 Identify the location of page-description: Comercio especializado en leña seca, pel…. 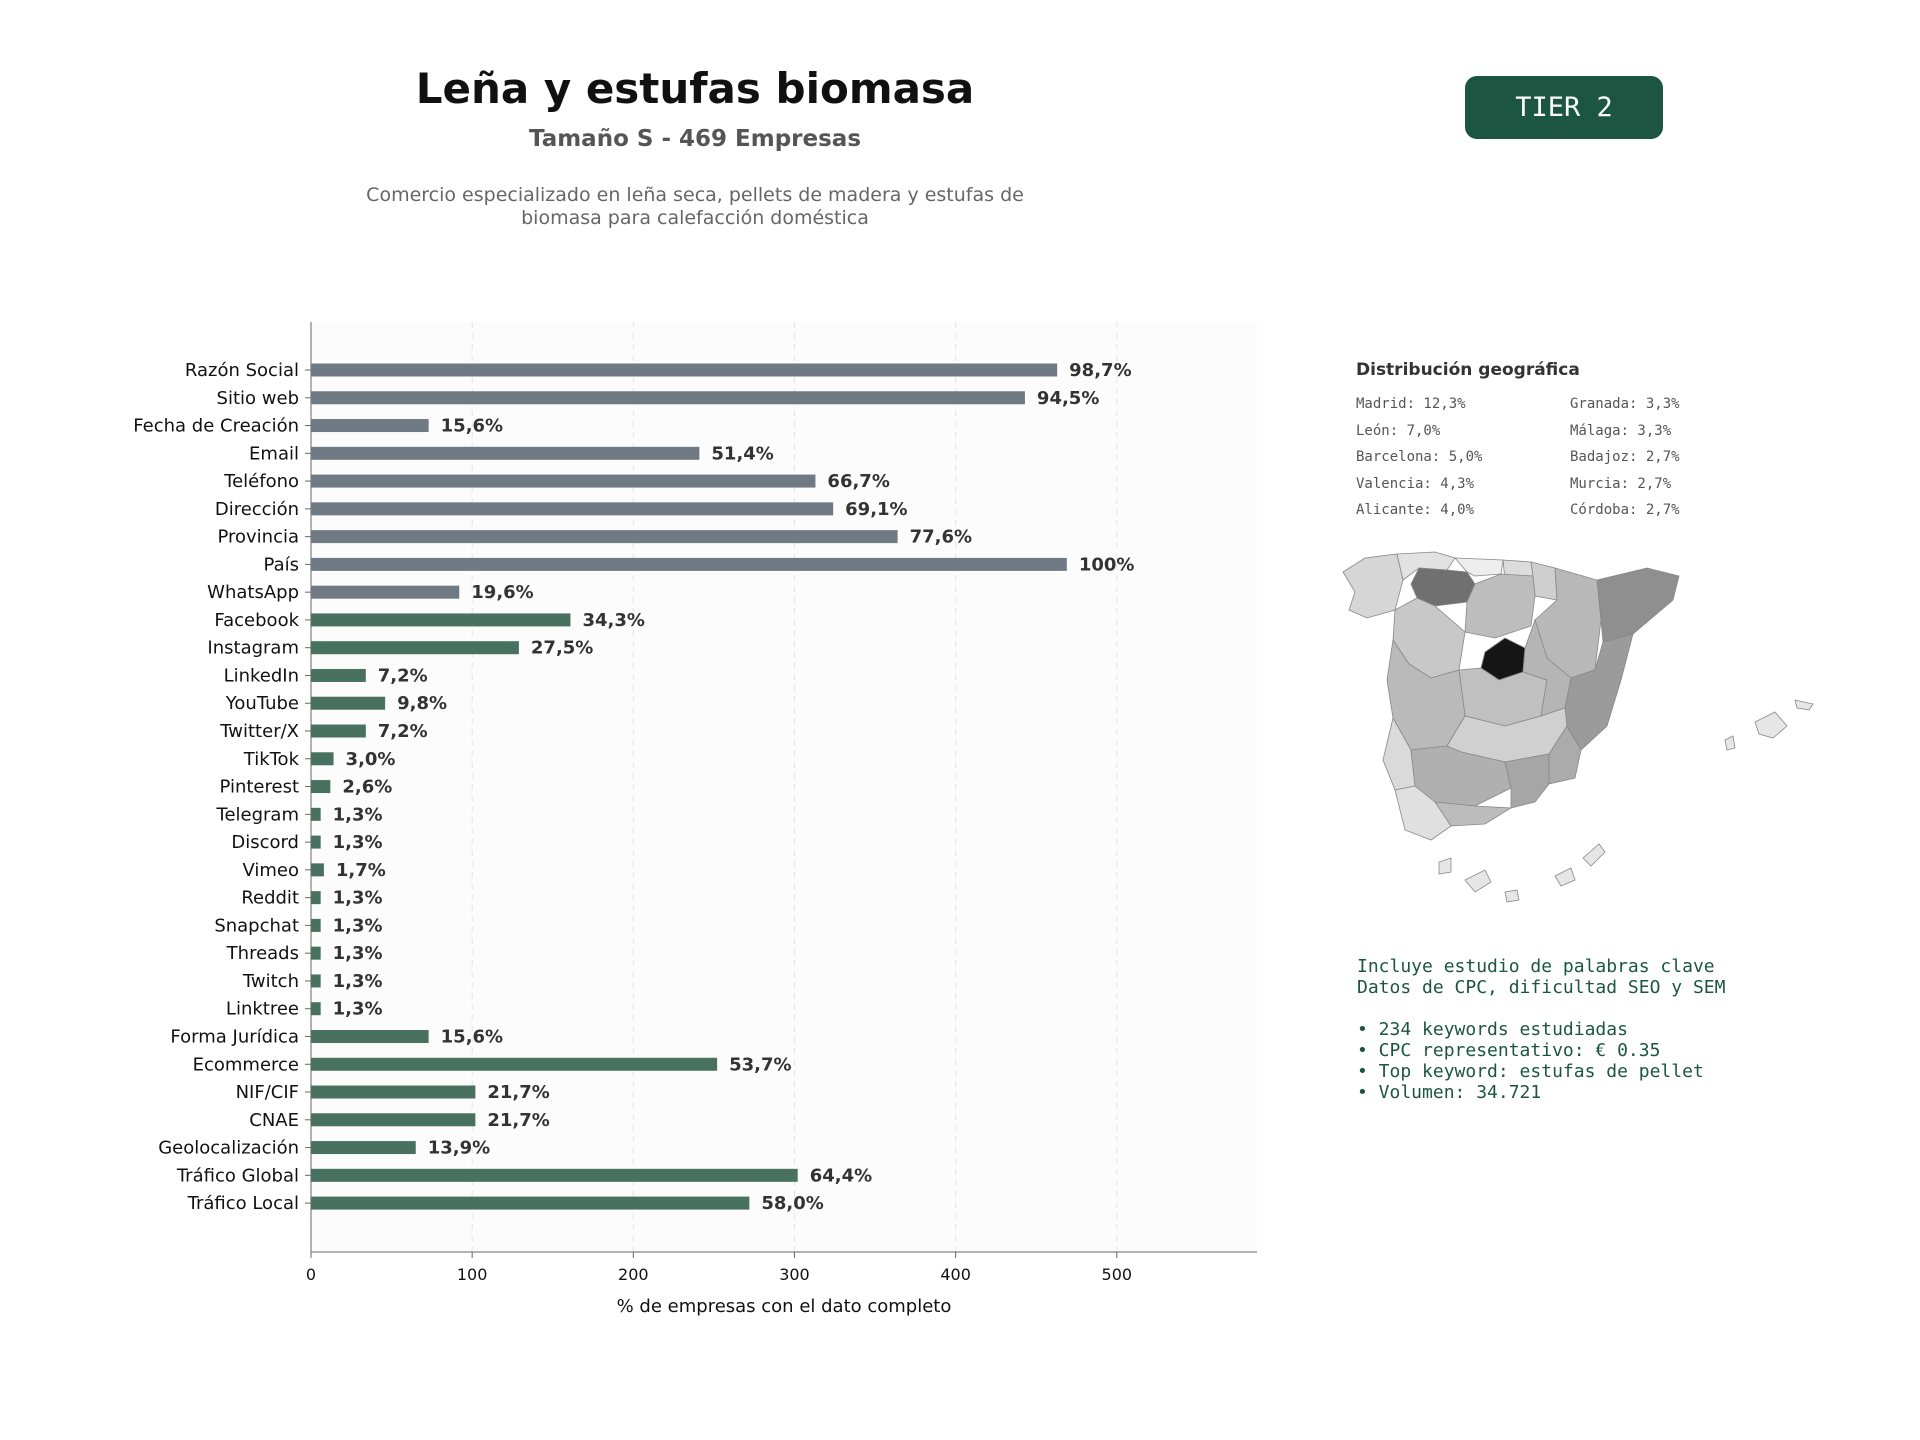
(695, 207).